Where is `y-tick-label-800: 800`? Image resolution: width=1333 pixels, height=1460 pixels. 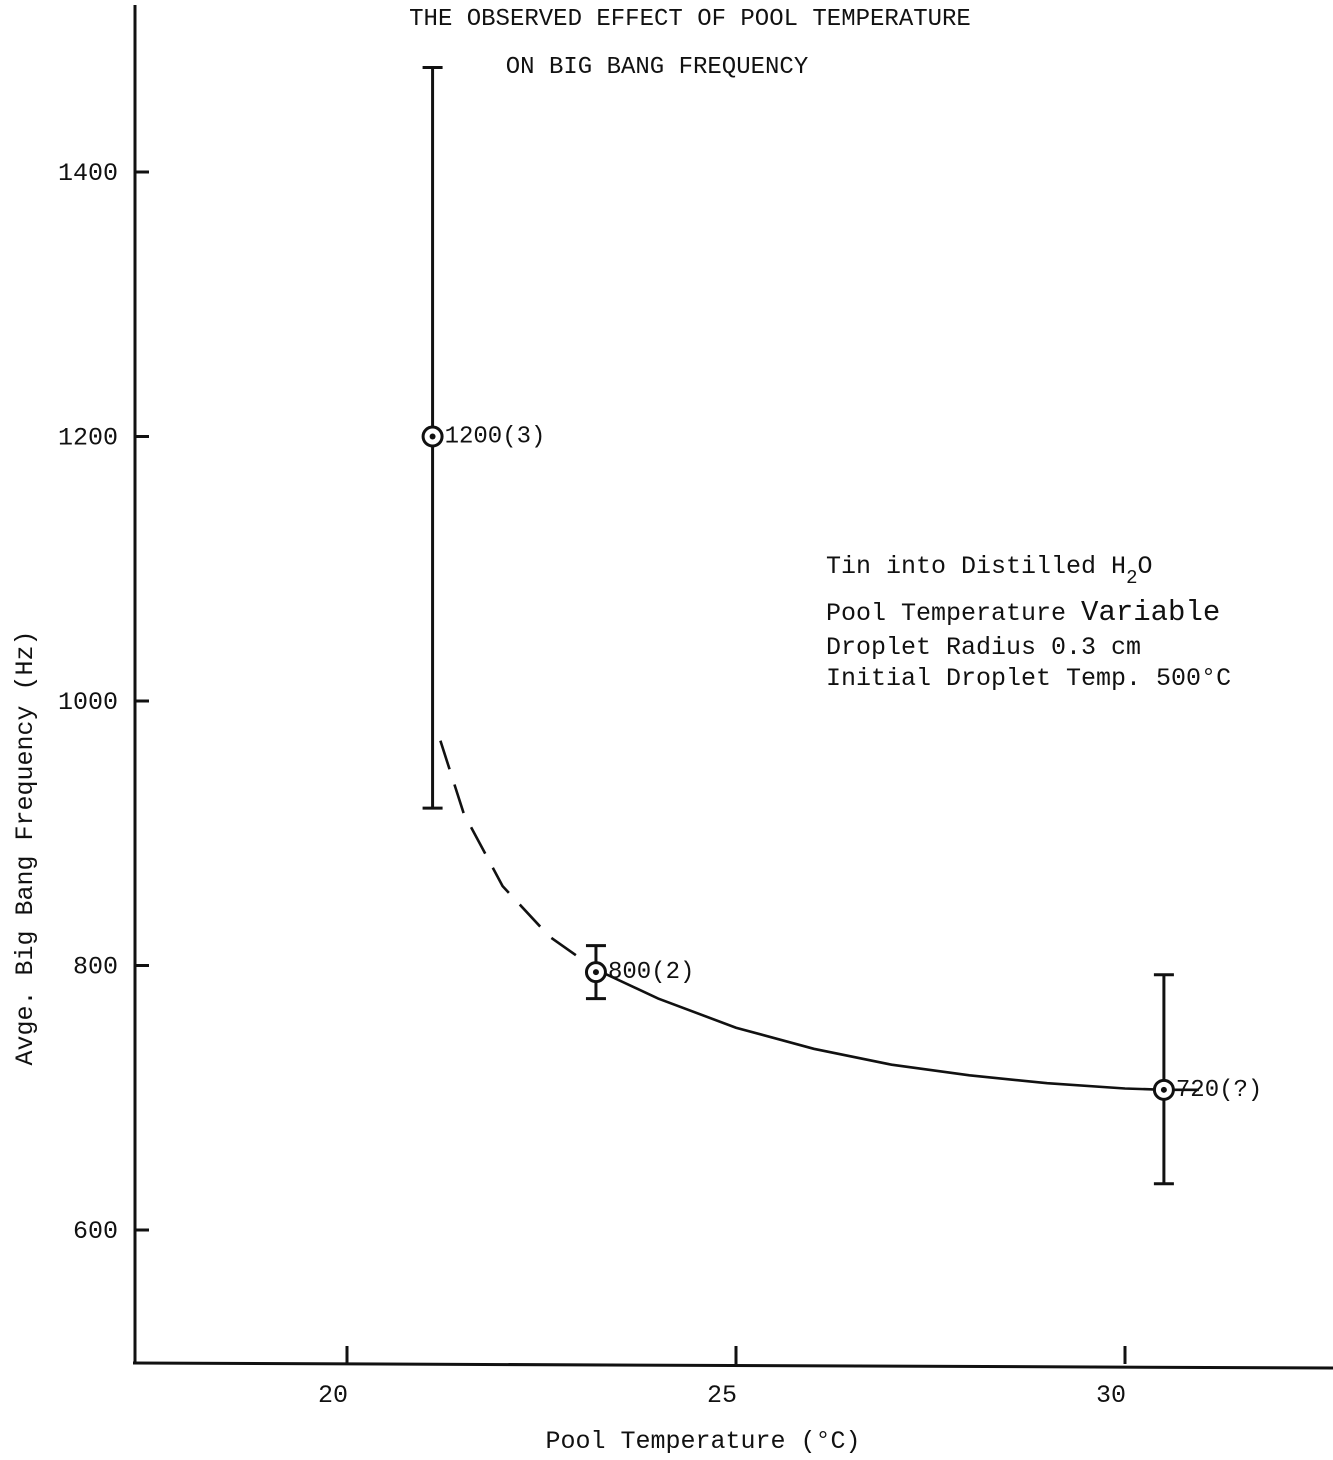
y-tick-label-800: 800 is located at coordinates (95, 967).